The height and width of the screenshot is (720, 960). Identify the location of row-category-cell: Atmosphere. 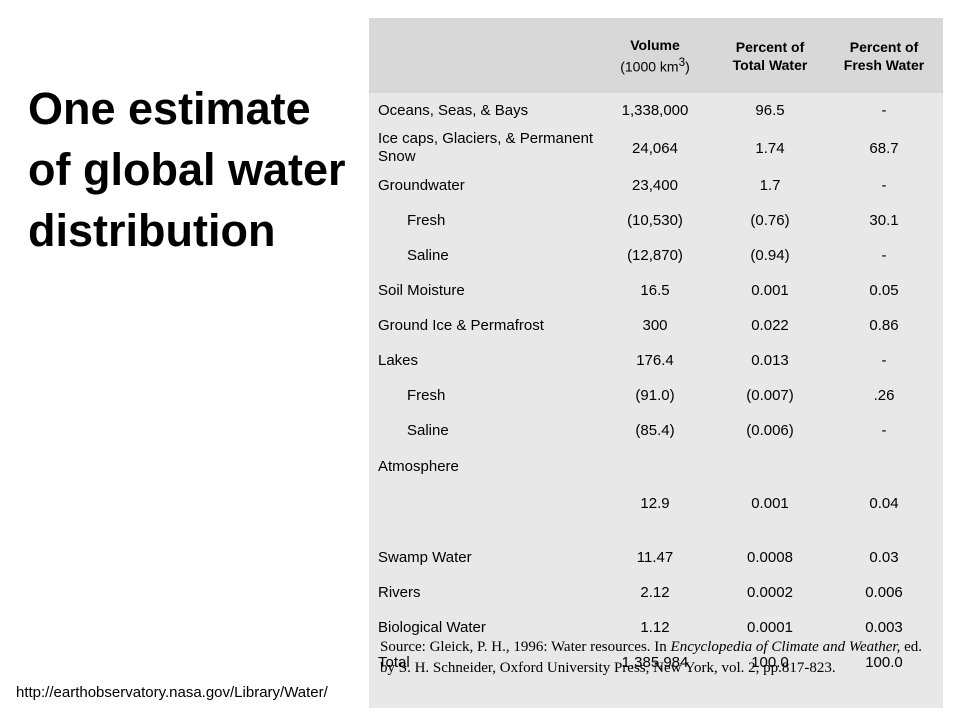
(418, 466).